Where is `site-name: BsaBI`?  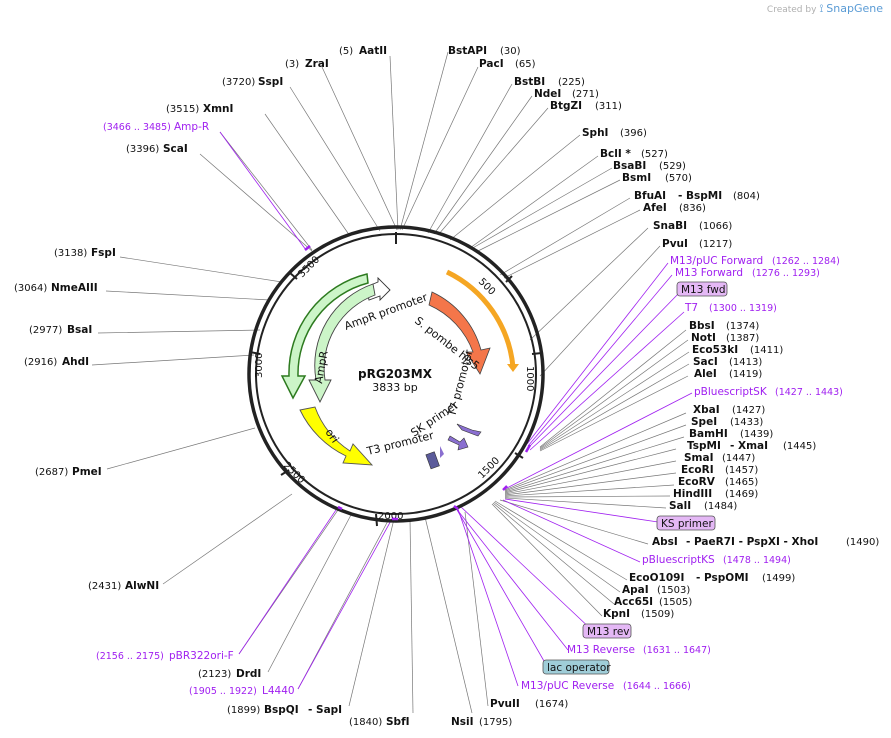 site-name: BsaBI is located at coordinates (629, 166).